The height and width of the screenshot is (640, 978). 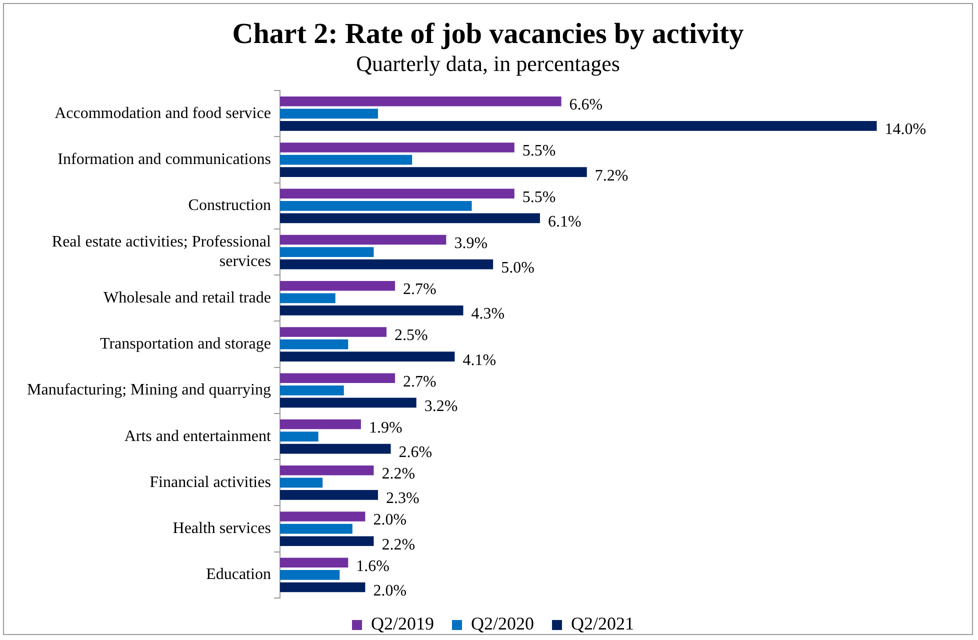 What do you see at coordinates (479, 360) in the screenshot?
I see `data-label: 4.1%` at bounding box center [479, 360].